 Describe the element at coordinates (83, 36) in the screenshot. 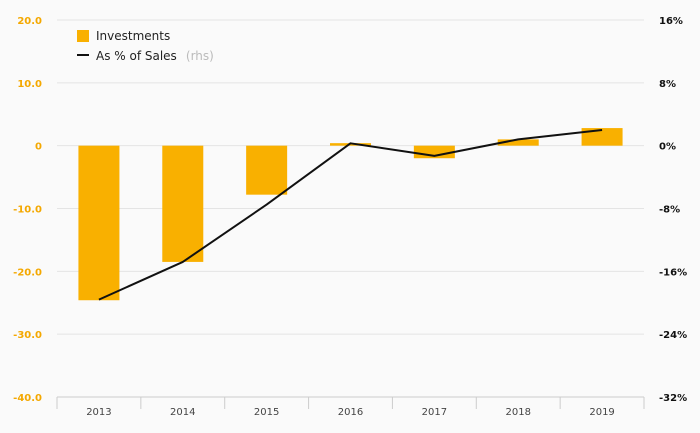

I see `legend-swatch-investments` at that location.